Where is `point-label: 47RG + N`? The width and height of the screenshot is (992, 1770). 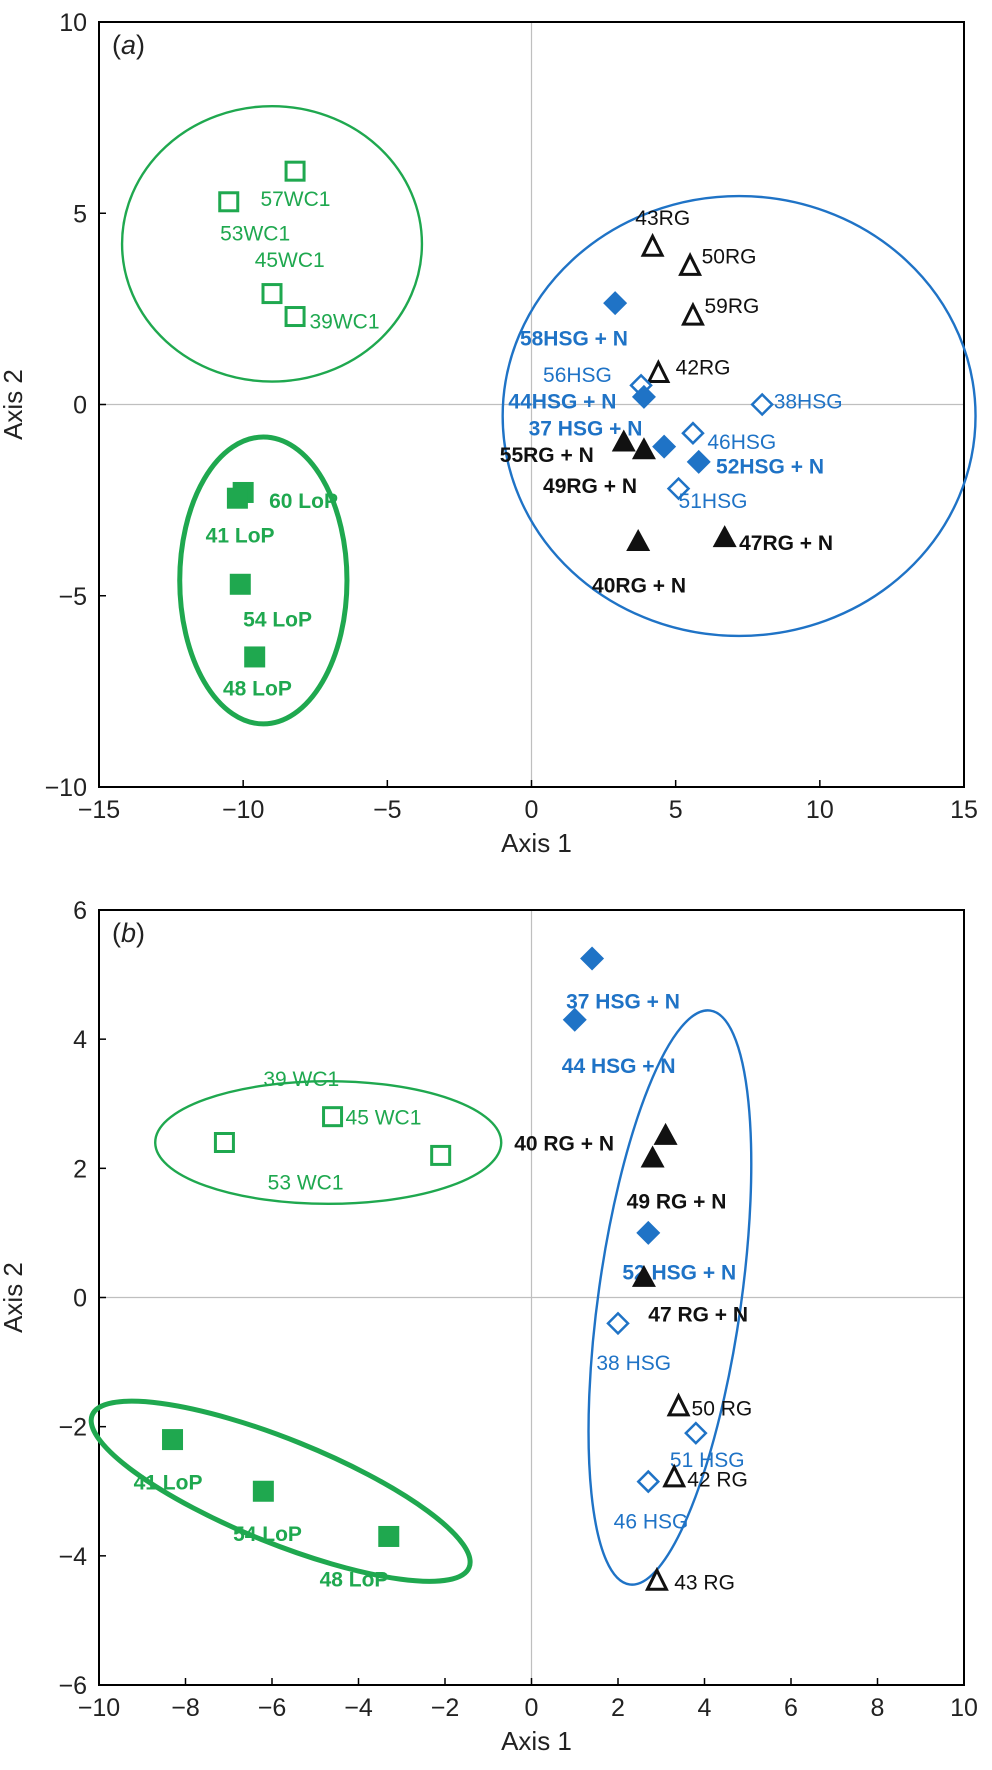 point-label: 47RG + N is located at coordinates (786, 543).